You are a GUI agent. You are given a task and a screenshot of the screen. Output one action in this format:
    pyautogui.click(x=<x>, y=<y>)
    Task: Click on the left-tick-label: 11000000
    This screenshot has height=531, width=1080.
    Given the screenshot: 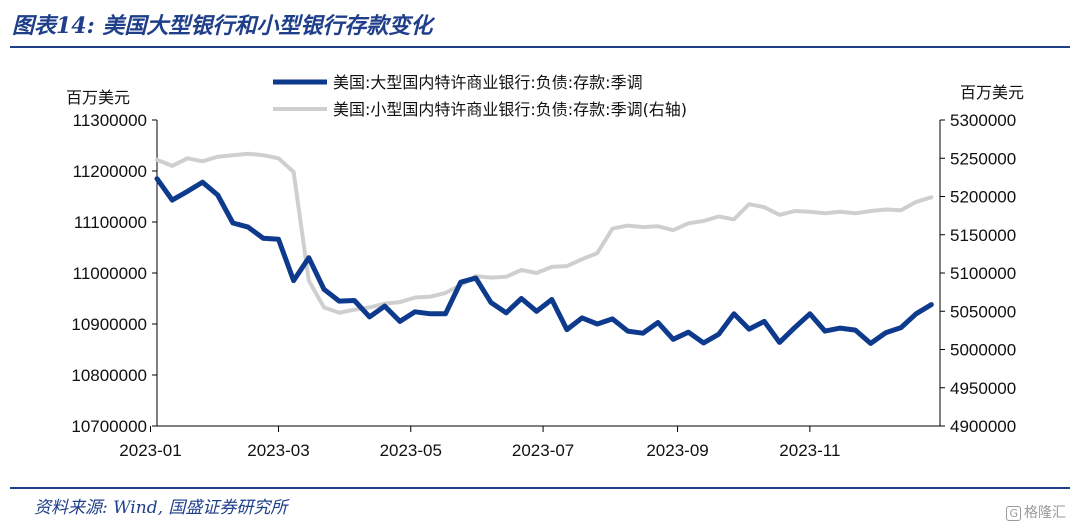 What is the action you would take?
    pyautogui.click(x=110, y=273)
    